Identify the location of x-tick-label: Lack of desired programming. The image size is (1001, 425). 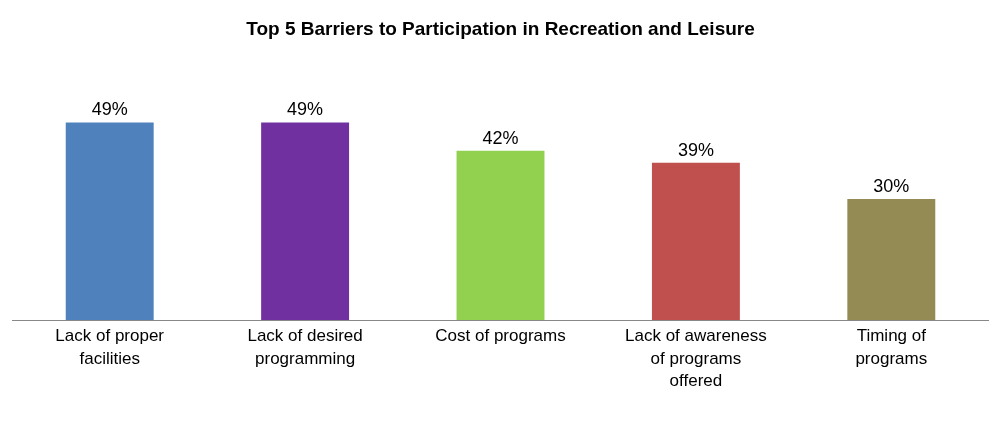
(305, 347).